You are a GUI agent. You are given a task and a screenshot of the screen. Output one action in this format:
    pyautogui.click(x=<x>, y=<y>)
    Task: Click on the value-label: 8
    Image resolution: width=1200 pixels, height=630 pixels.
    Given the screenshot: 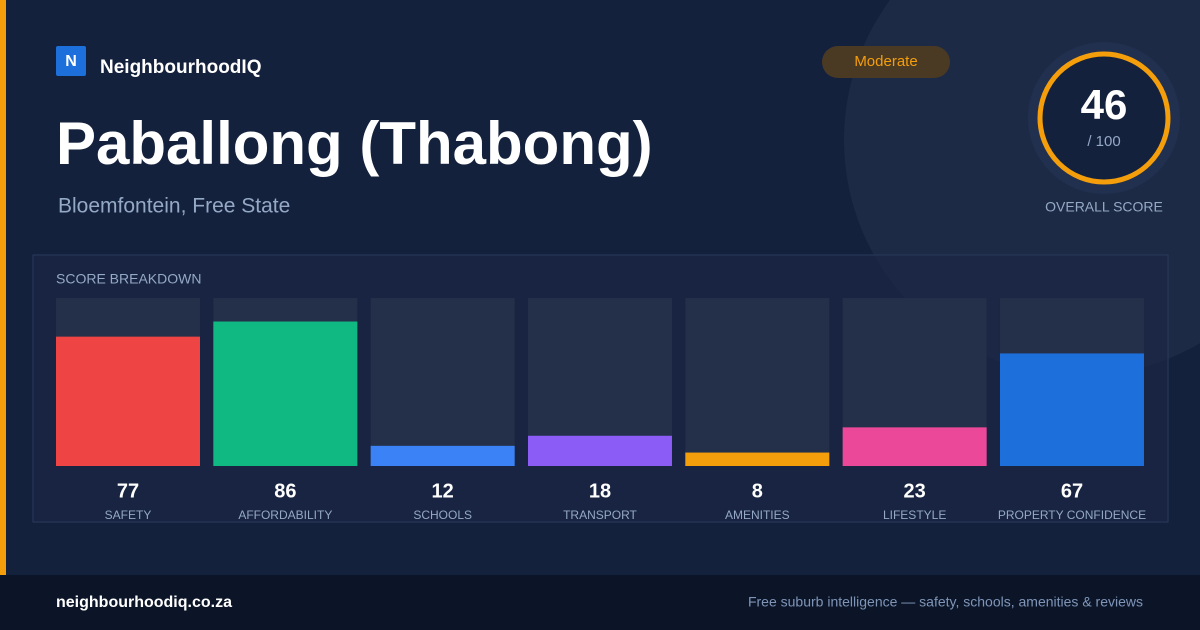 What is the action you would take?
    pyautogui.click(x=757, y=491)
    